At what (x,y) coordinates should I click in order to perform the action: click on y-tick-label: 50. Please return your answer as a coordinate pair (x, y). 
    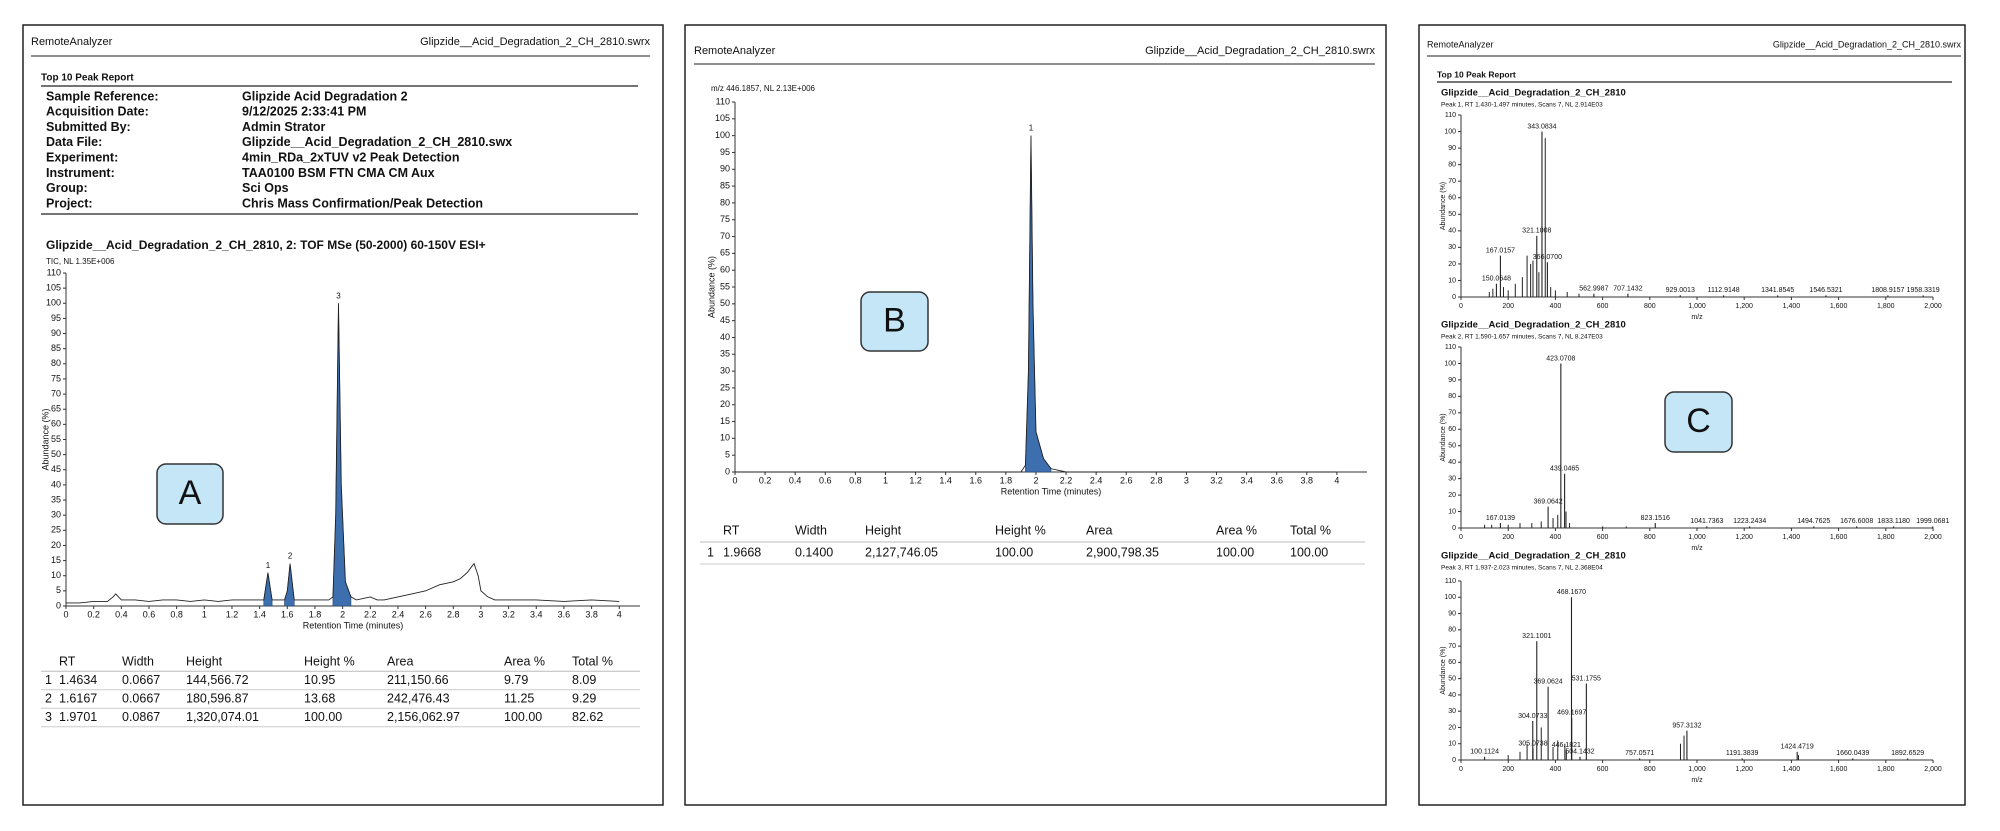
    Looking at the image, I should click on (56, 454).